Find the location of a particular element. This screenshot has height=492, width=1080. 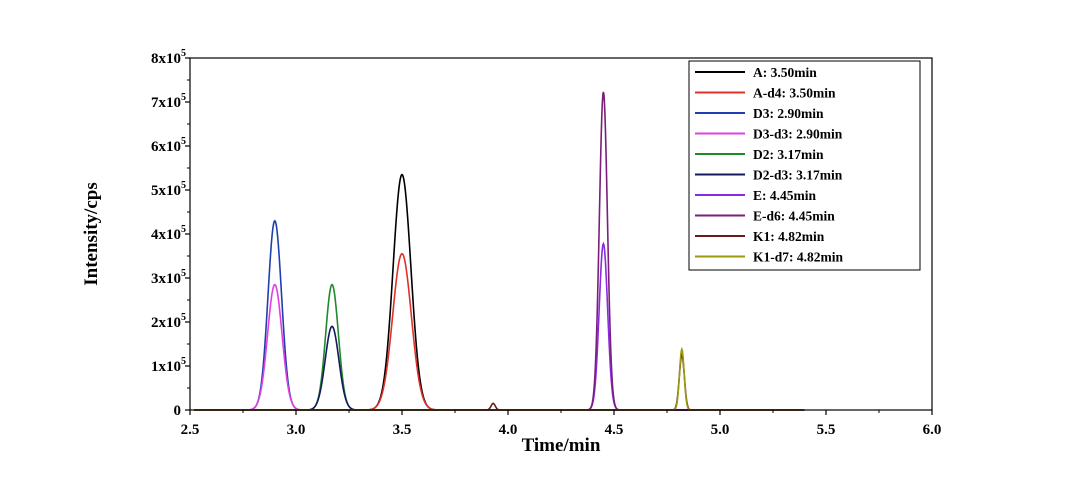

x-tick-label: 4.5 is located at coordinates (614, 430).